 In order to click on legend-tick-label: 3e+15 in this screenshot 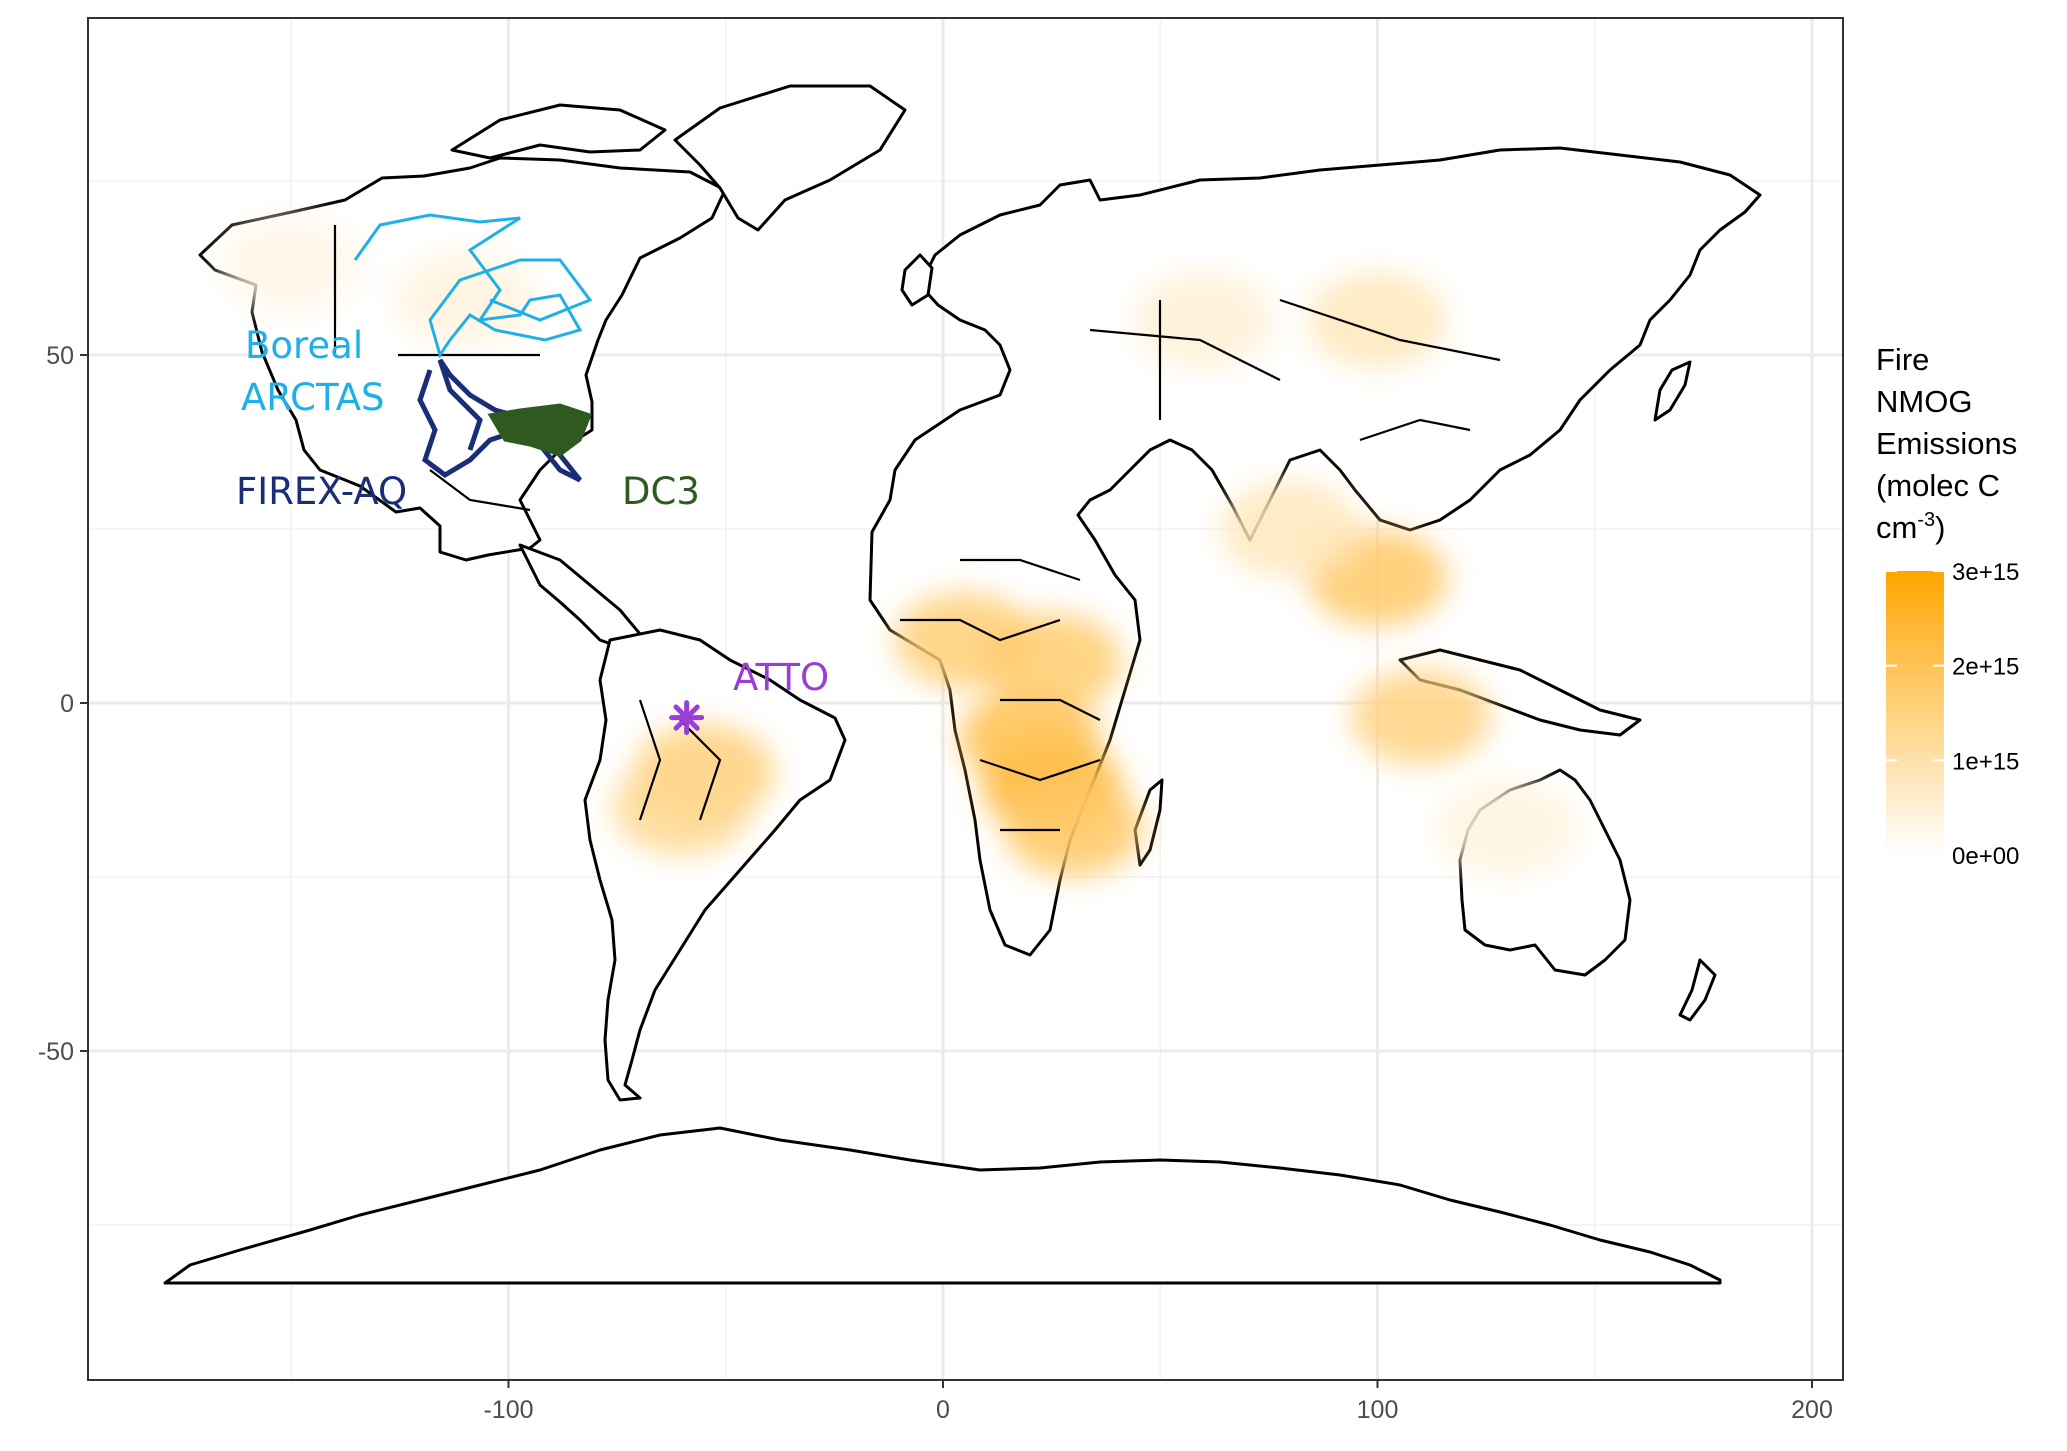, I will do `click(1985, 572)`.